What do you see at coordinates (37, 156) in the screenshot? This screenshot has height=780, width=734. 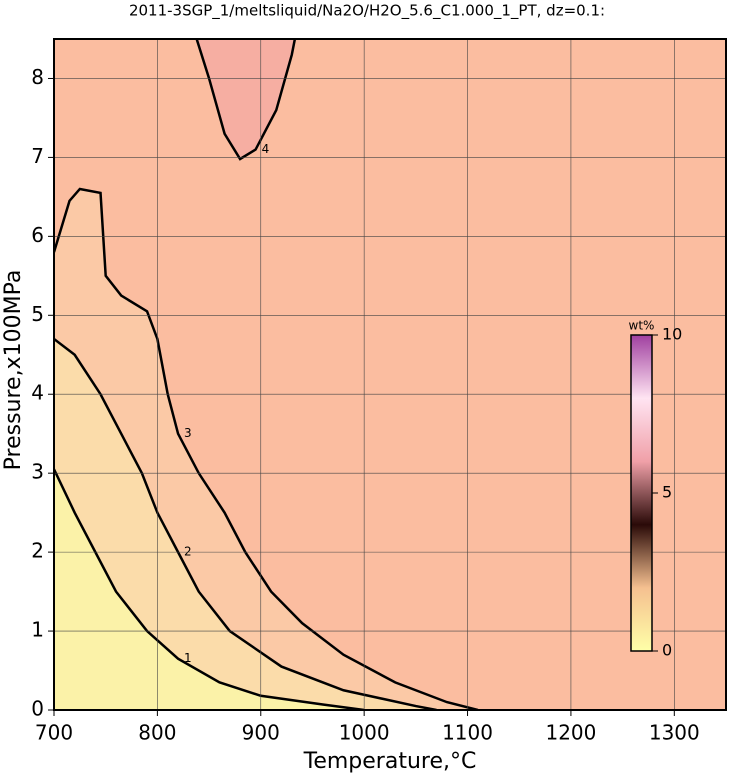 I see `y-tick-label: 7` at bounding box center [37, 156].